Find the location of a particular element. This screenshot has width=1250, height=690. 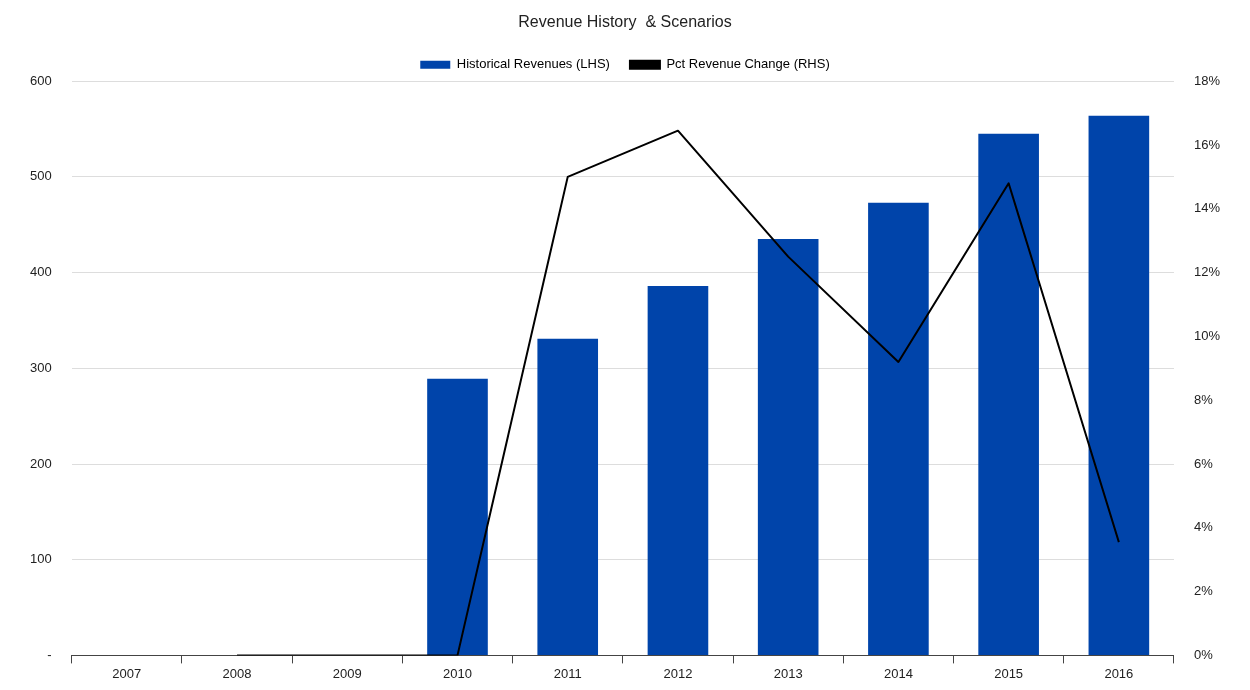

legend-label: Pct Revenue Change (RHS) is located at coordinates (748, 64).